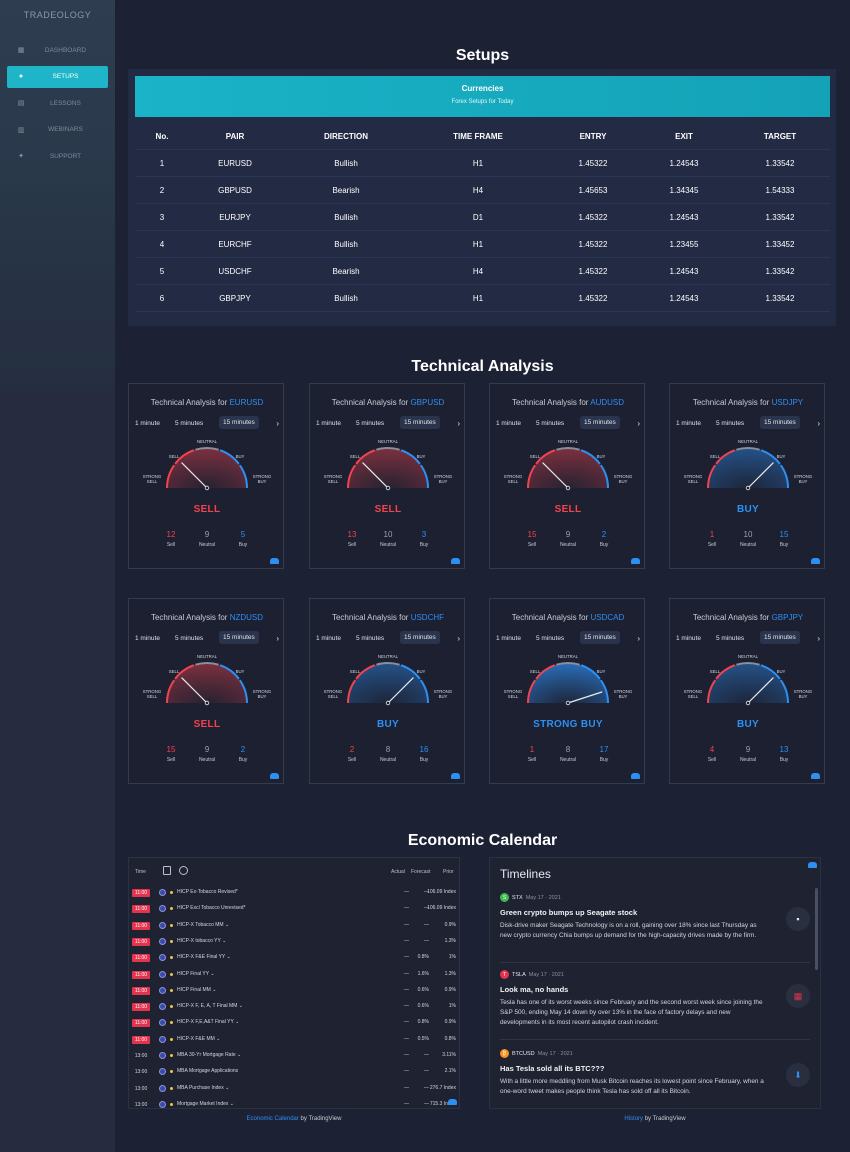 Image resolution: width=850 pixels, height=1152 pixels. What do you see at coordinates (424, 760) in the screenshot?
I see `count-label-buy: Buy` at bounding box center [424, 760].